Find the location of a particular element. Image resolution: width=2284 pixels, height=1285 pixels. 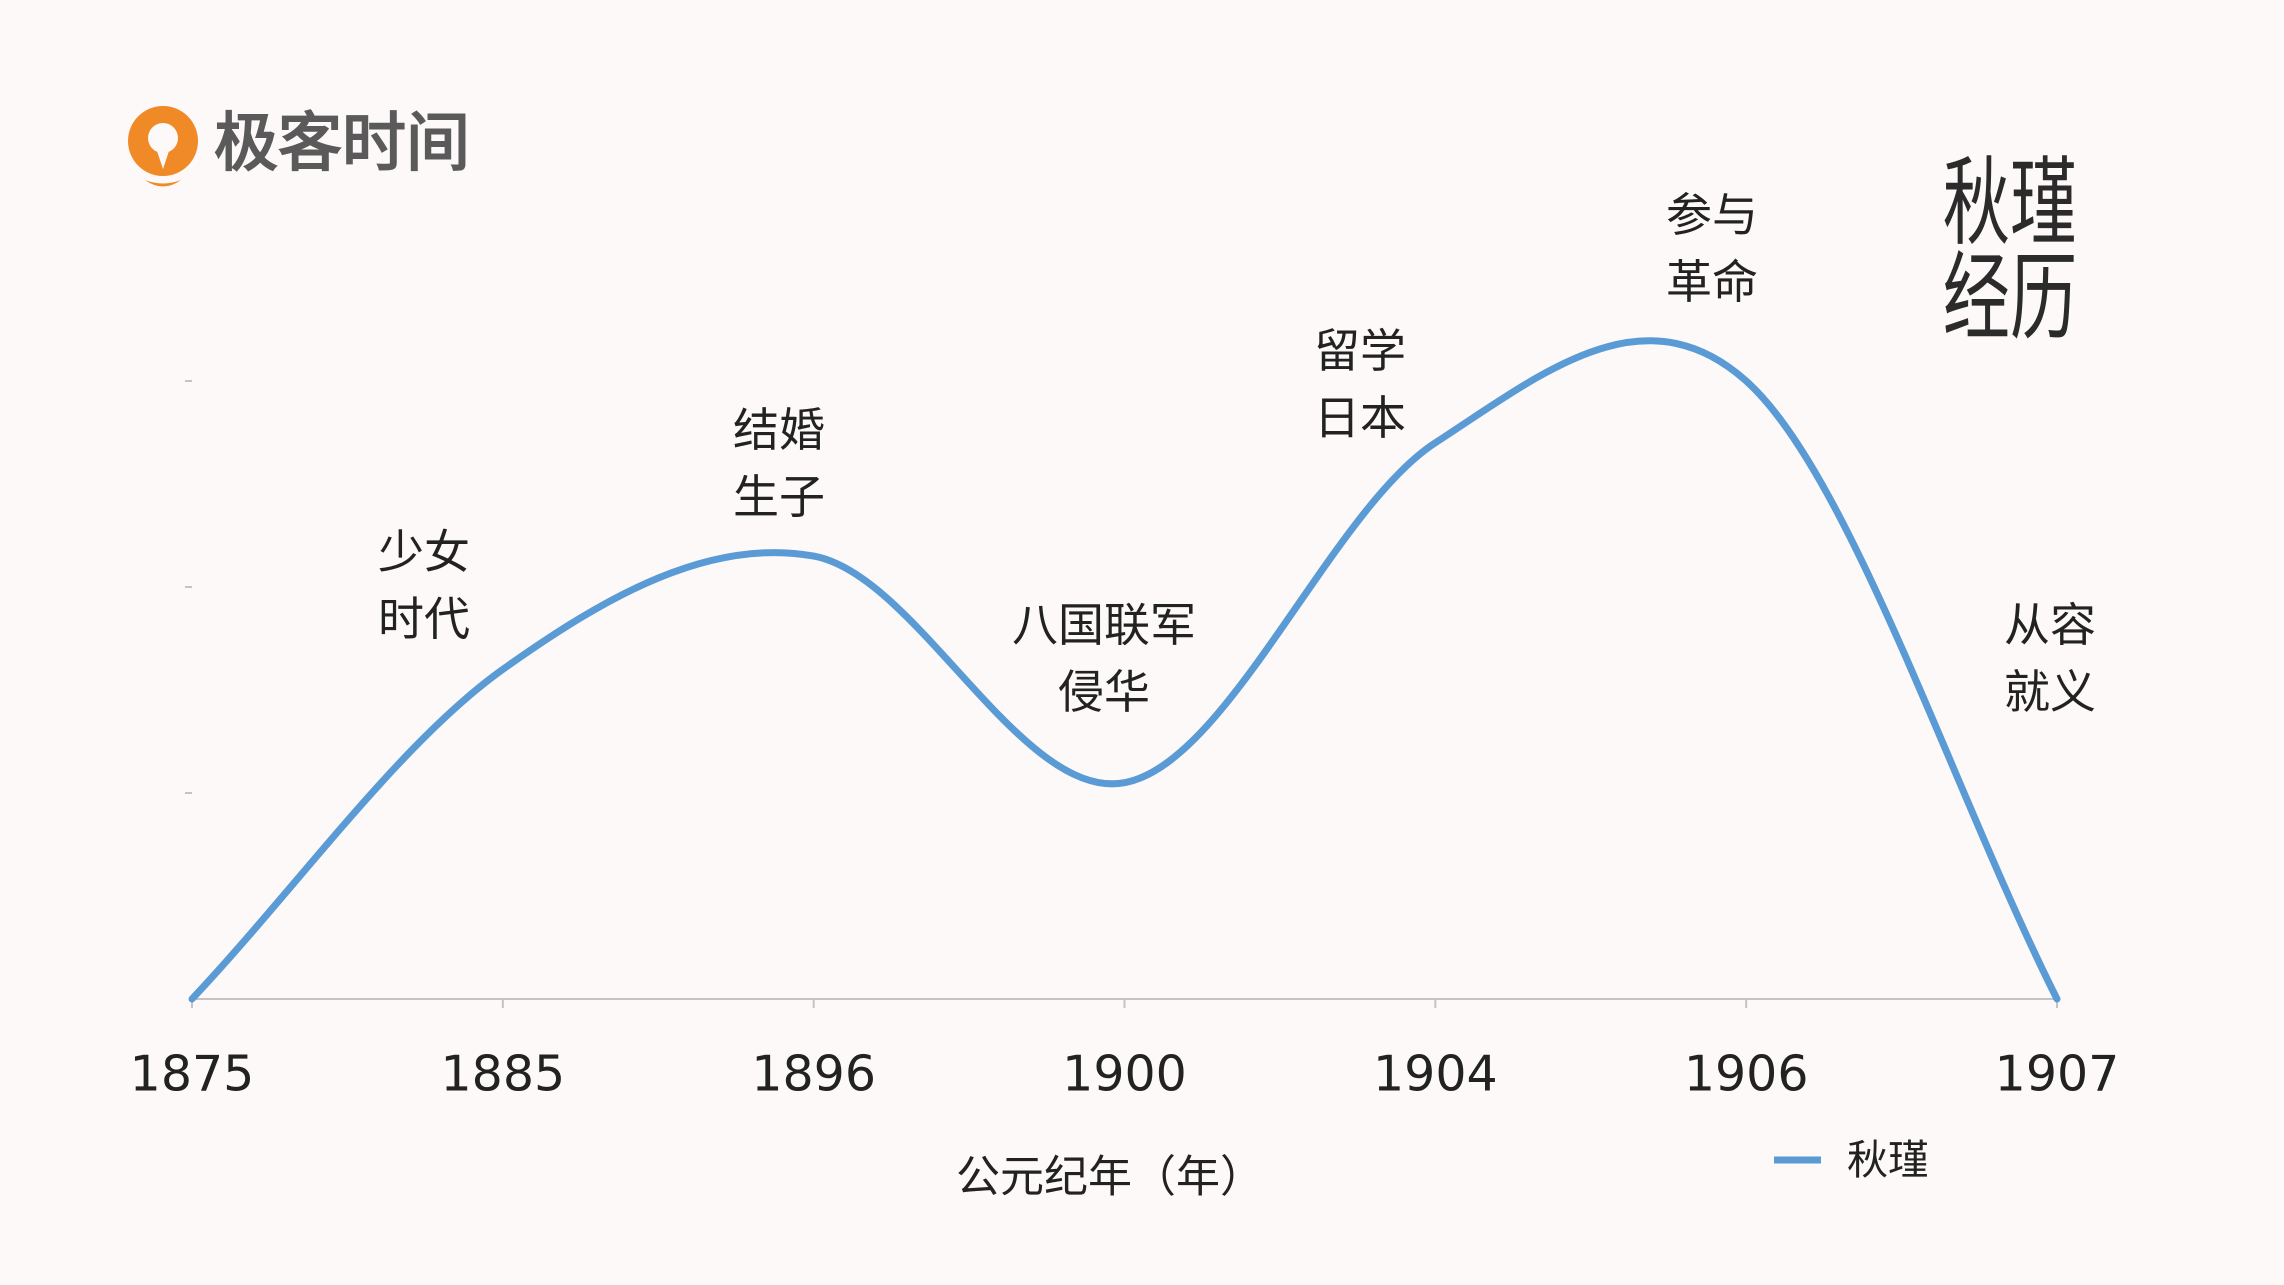

annotation-label: 结婚生子 is located at coordinates (779, 463).